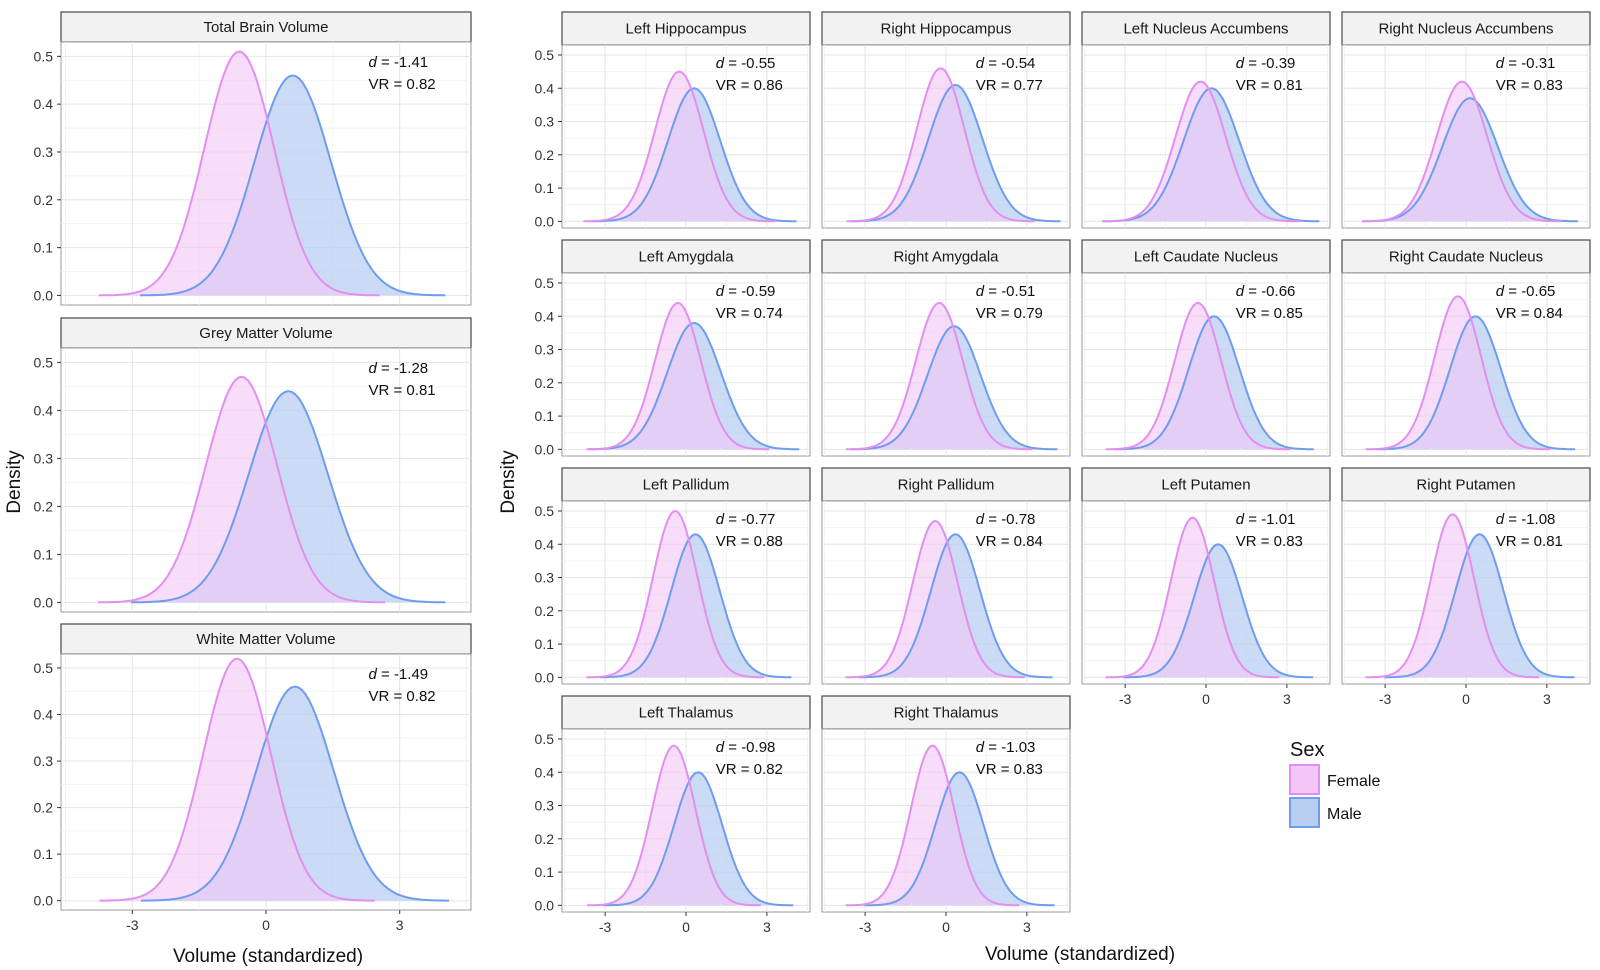 The width and height of the screenshot is (1600, 970). What do you see at coordinates (1529, 541) in the screenshot?
I see `variance-ratio-right-putamen: VR = 0.81` at bounding box center [1529, 541].